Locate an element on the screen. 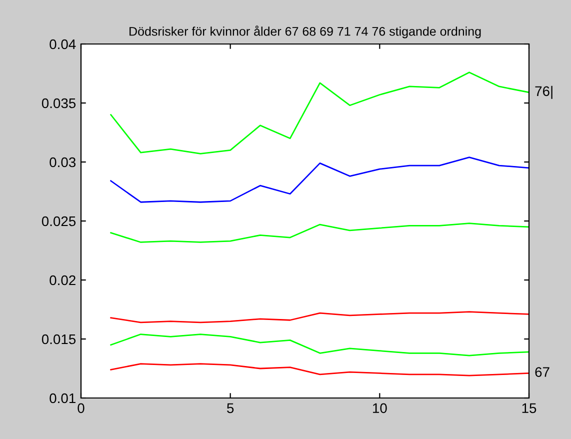  x-tick-label: 0 is located at coordinates (81, 408).